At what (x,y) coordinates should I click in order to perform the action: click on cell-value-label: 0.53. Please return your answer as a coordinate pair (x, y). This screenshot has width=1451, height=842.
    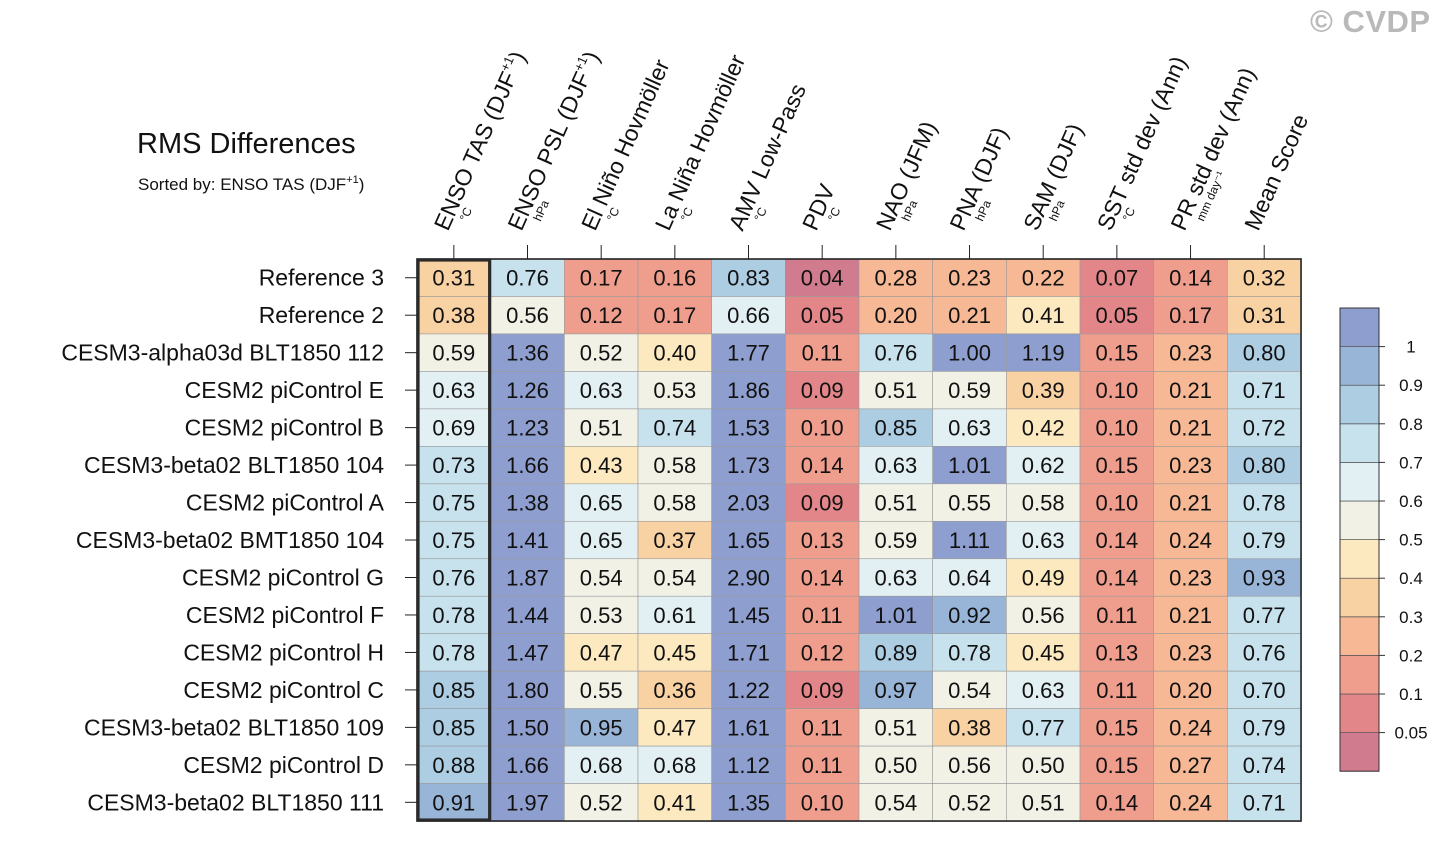
    Looking at the image, I should click on (601, 615).